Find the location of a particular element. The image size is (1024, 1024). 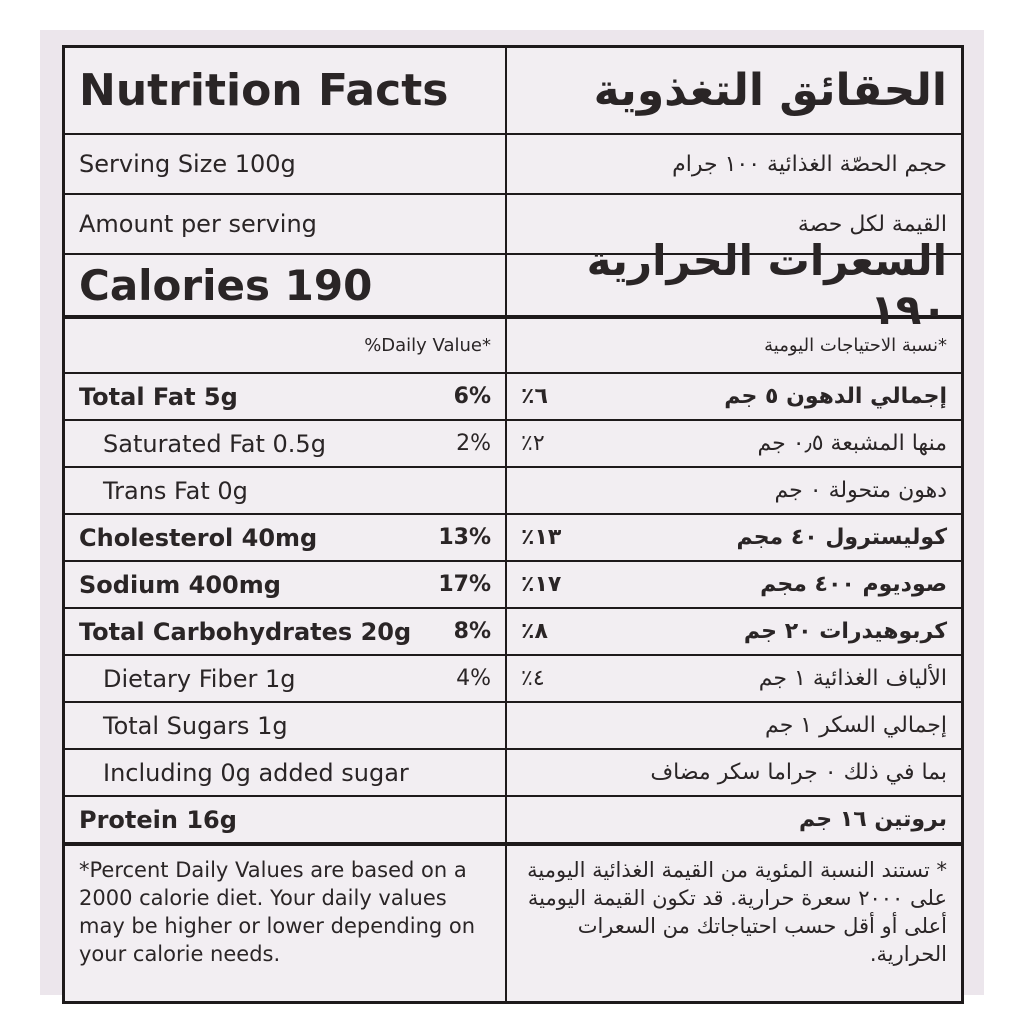

nutrient-cell: Total Fat 5g 6% is located at coordinates (286, 396).